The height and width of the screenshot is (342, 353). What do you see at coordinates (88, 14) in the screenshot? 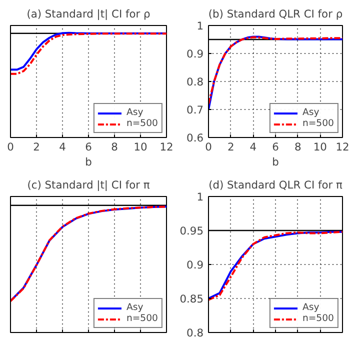
I see `chart-title: (a) Standard |t| CI for ρ` at bounding box center [88, 14].